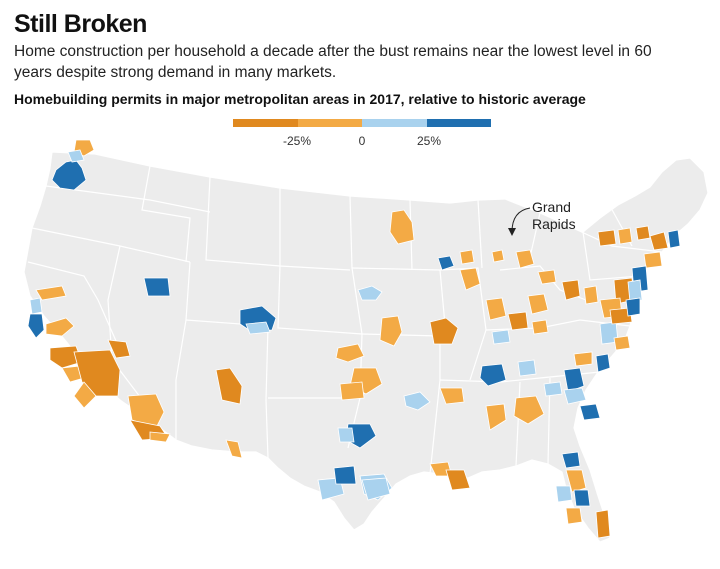  I want to click on metro-minneapolis, so click(402, 227).